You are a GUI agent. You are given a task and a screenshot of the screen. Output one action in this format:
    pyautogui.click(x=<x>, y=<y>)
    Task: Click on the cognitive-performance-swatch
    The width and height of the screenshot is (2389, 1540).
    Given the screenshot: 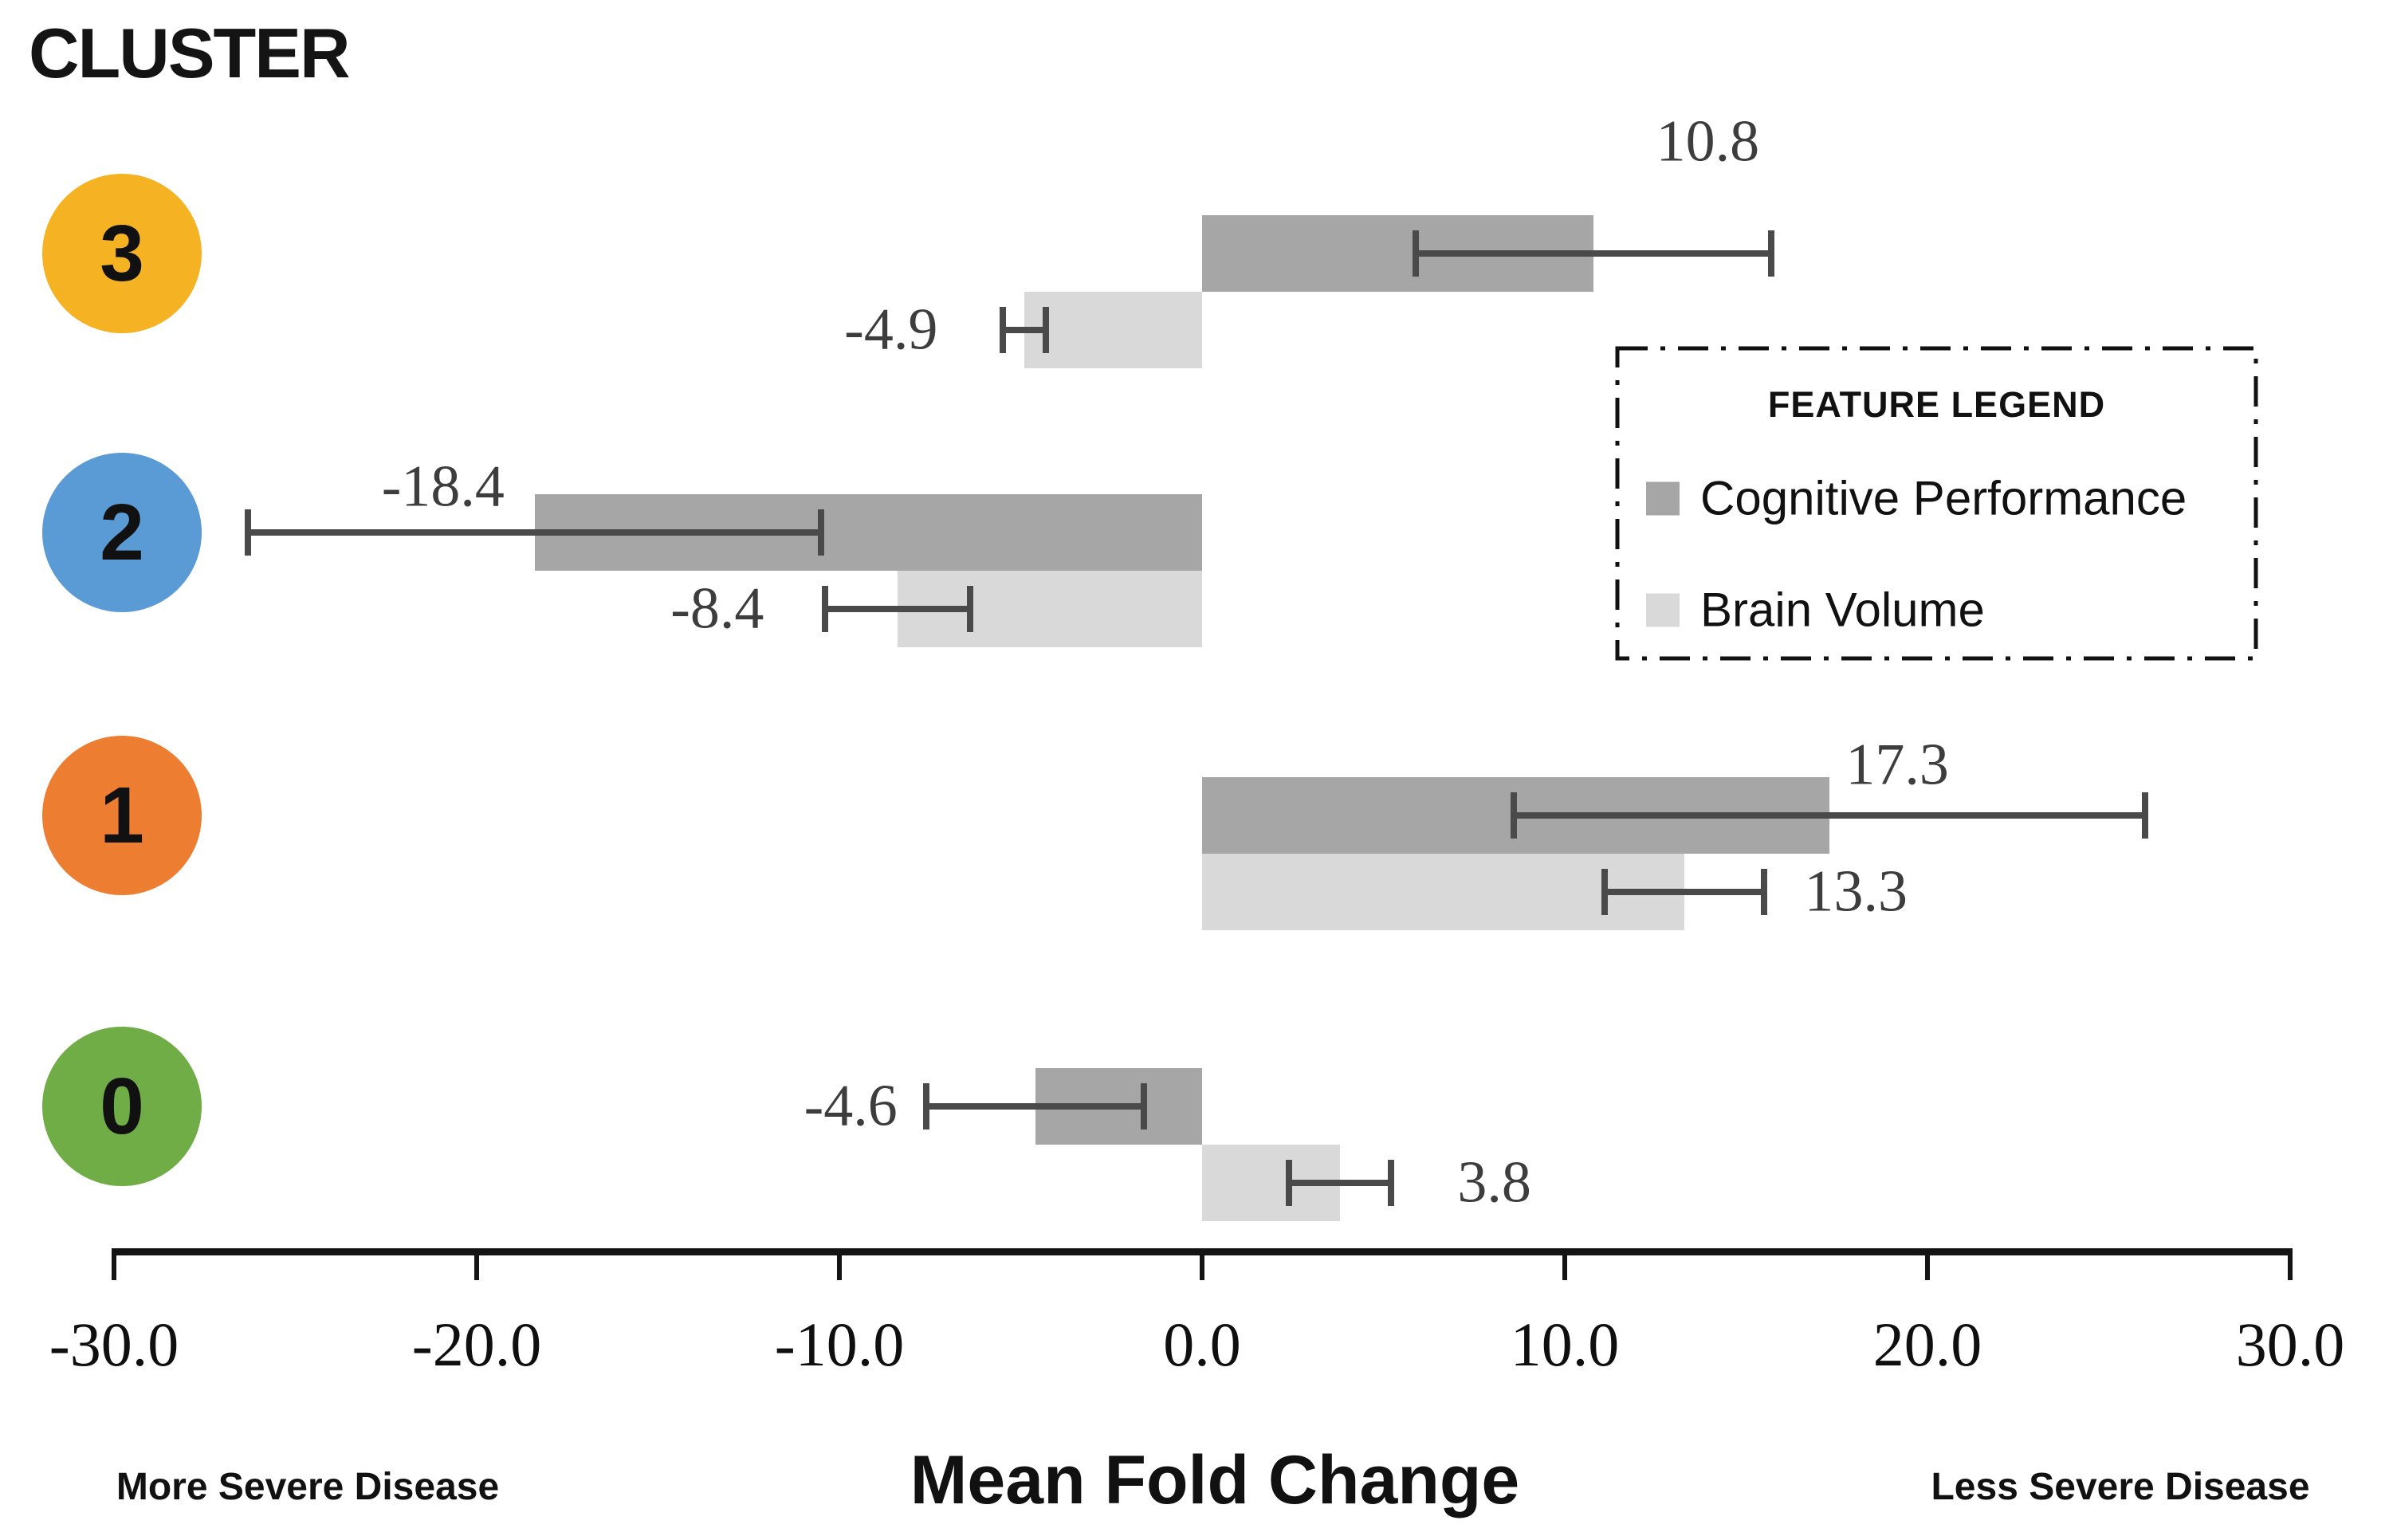 What is the action you would take?
    pyautogui.click(x=1663, y=498)
    